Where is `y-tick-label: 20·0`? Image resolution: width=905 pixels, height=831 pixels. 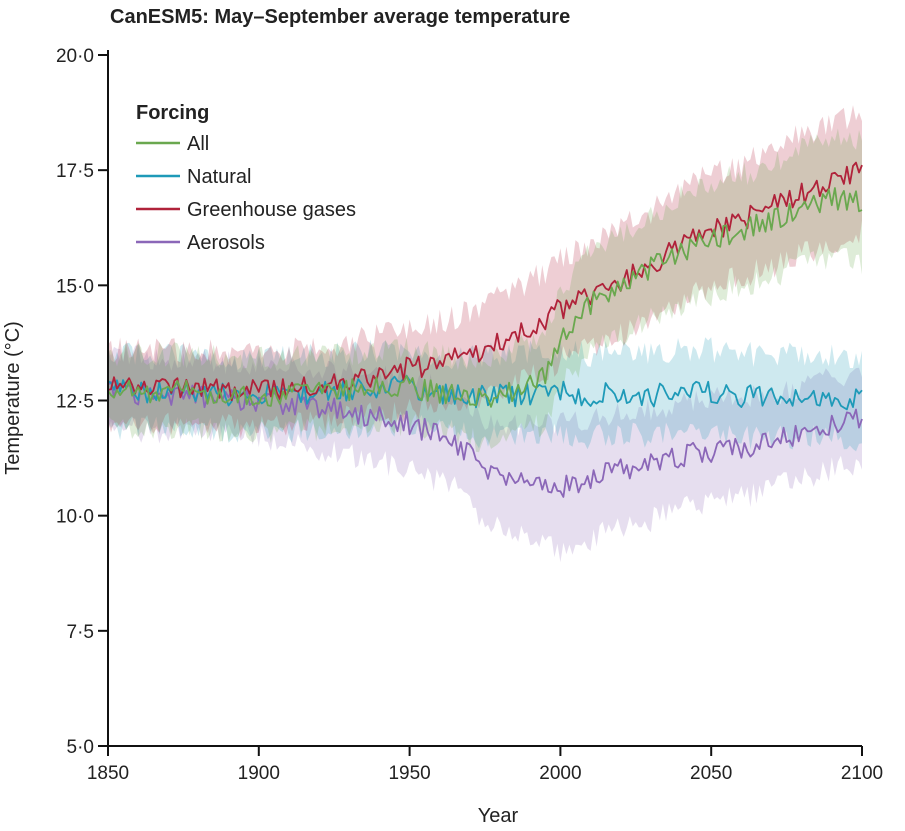
y-tick-label: 20·0 is located at coordinates (75, 56).